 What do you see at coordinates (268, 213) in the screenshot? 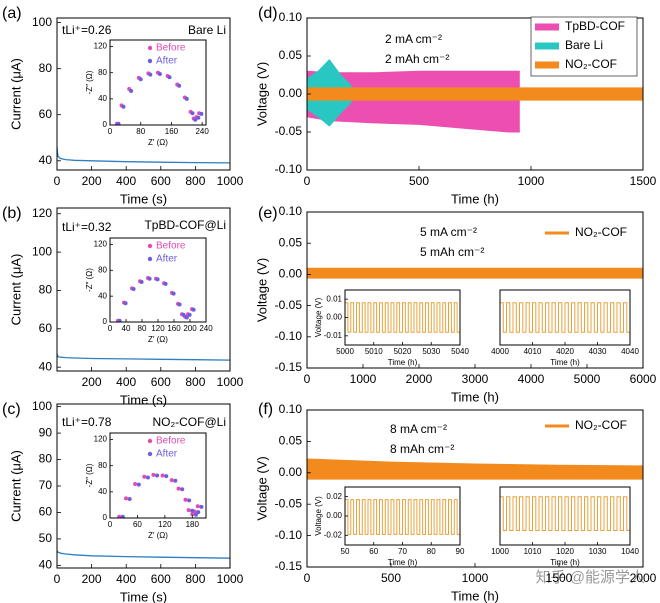
I see `panel-label: (e)` at bounding box center [268, 213].